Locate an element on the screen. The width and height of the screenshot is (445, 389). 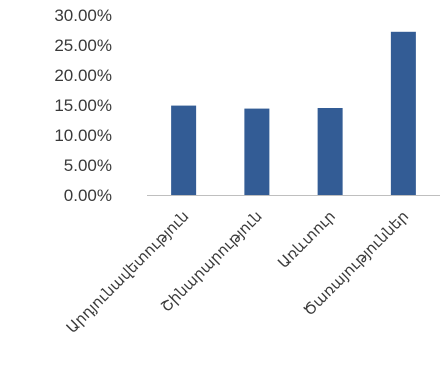
y-tick-label: 15.00% is located at coordinates (83, 105).